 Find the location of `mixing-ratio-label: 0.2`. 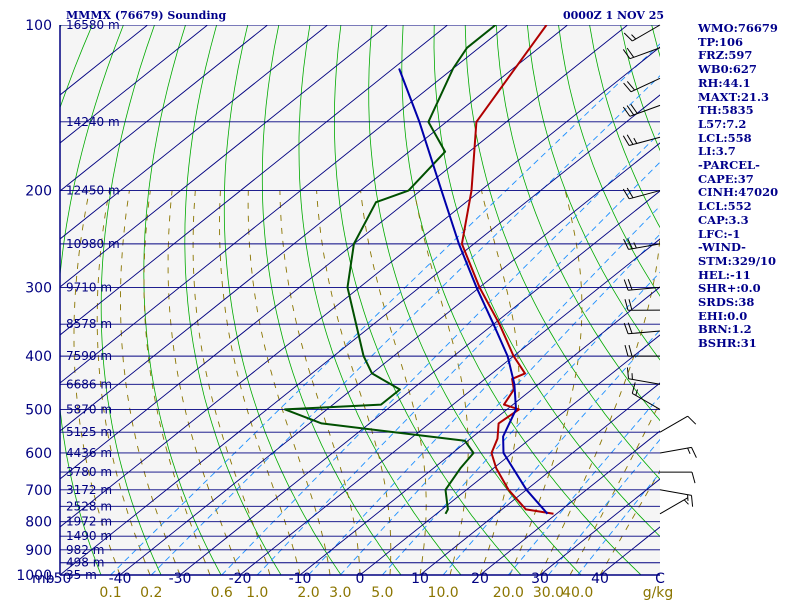

mixing-ratio-label: 0.2 is located at coordinates (151, 592).